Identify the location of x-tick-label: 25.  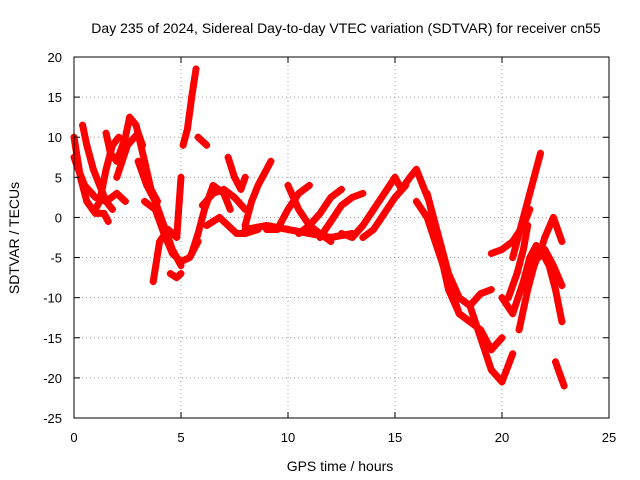
(609, 437).